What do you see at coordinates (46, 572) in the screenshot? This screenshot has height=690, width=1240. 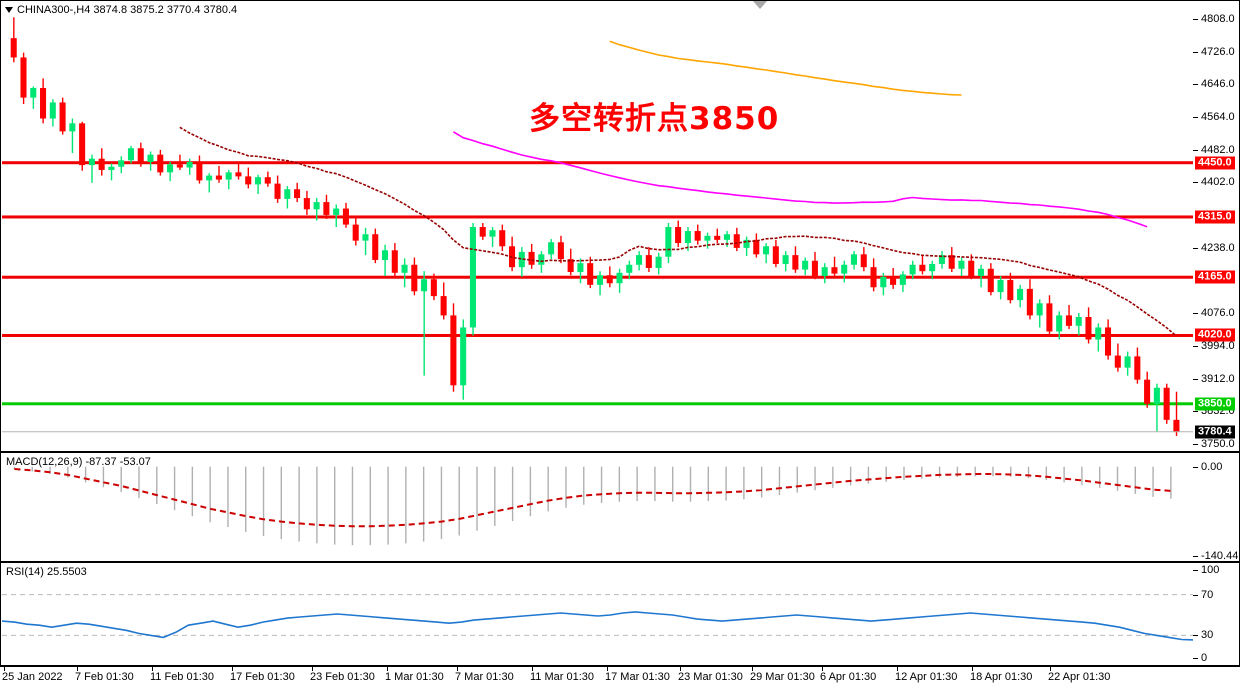 I see `rsi-label: RSI(14) 25.5503` at bounding box center [46, 572].